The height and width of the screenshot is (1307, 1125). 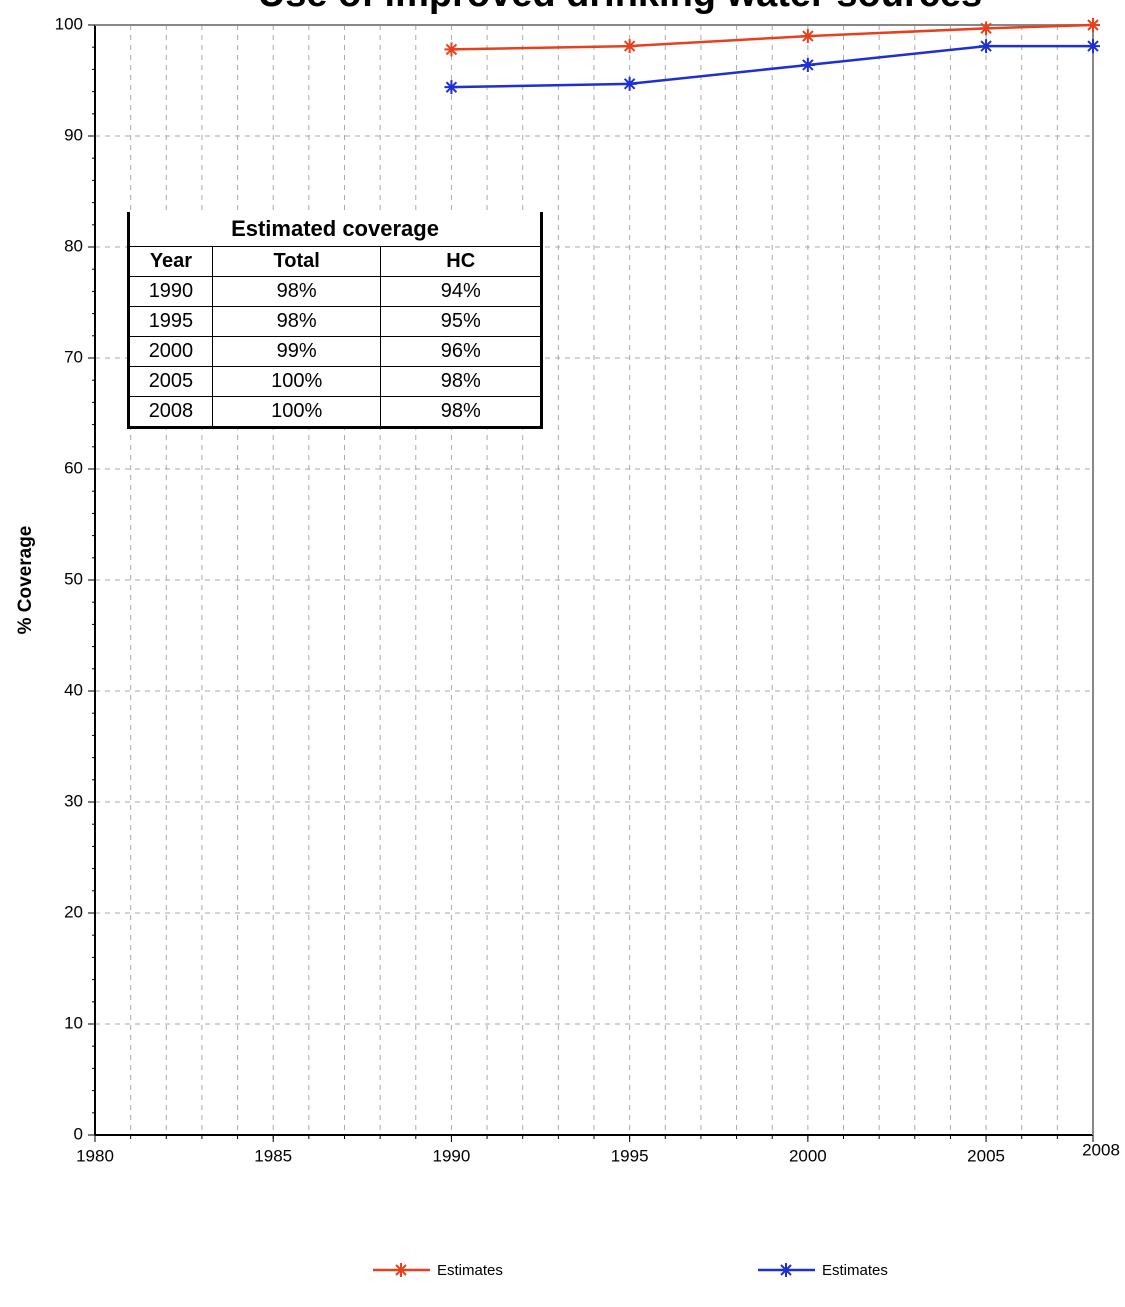 I want to click on y-tick-label: 80, so click(x=73, y=245).